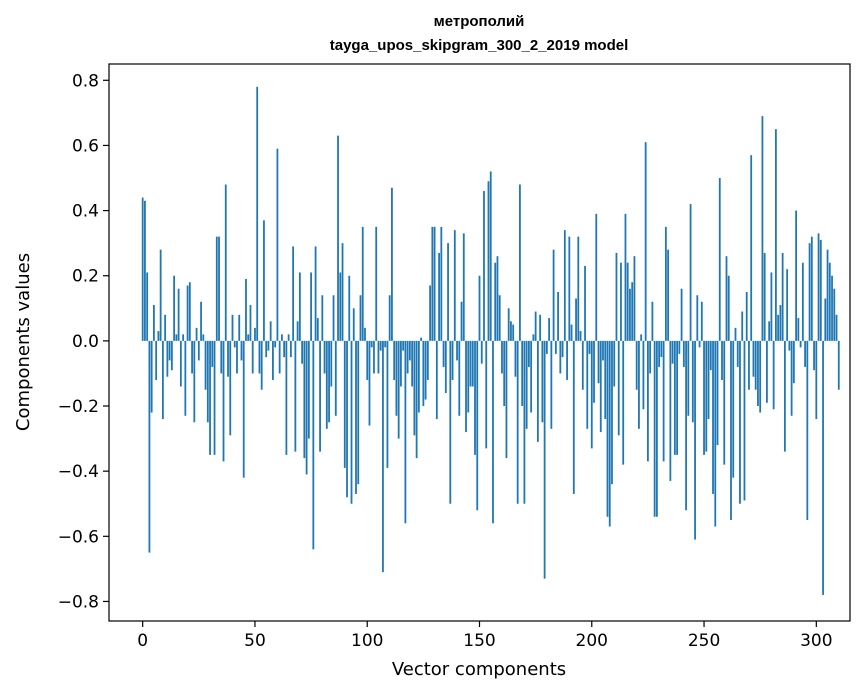 The width and height of the screenshot is (867, 696). I want to click on y-tick-label: −0.6, so click(78, 537).